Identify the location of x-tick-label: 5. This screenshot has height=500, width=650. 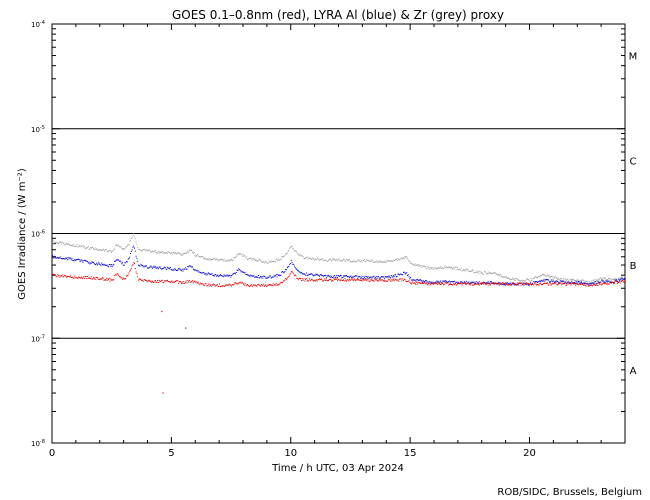
(171, 453).